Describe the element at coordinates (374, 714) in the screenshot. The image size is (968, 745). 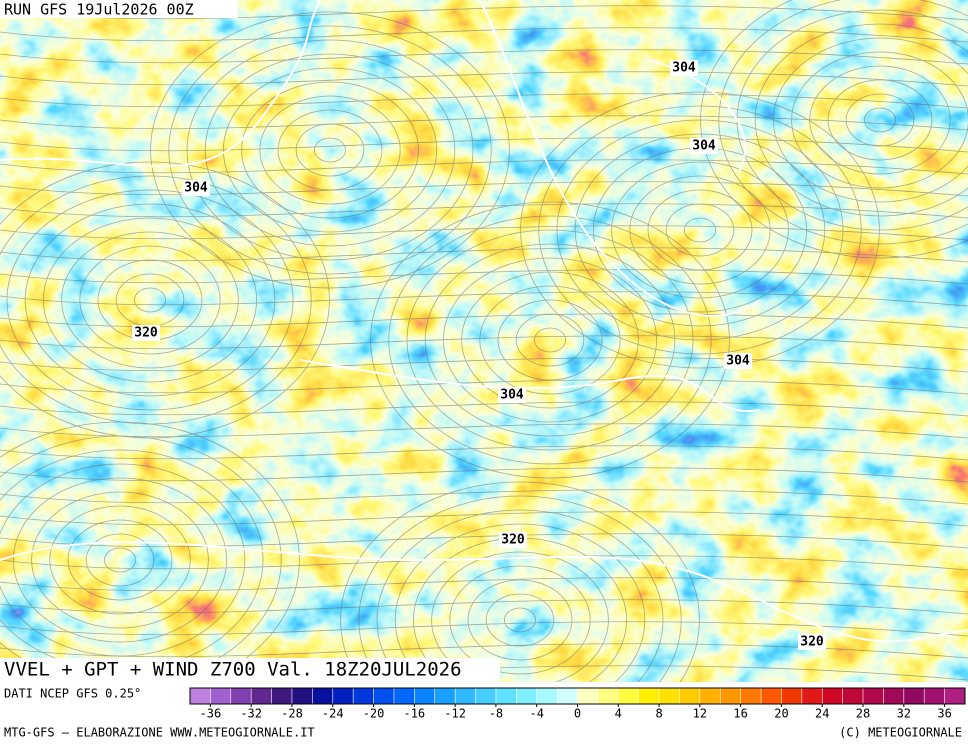
I see `colorbar-tick-label: -20` at that location.